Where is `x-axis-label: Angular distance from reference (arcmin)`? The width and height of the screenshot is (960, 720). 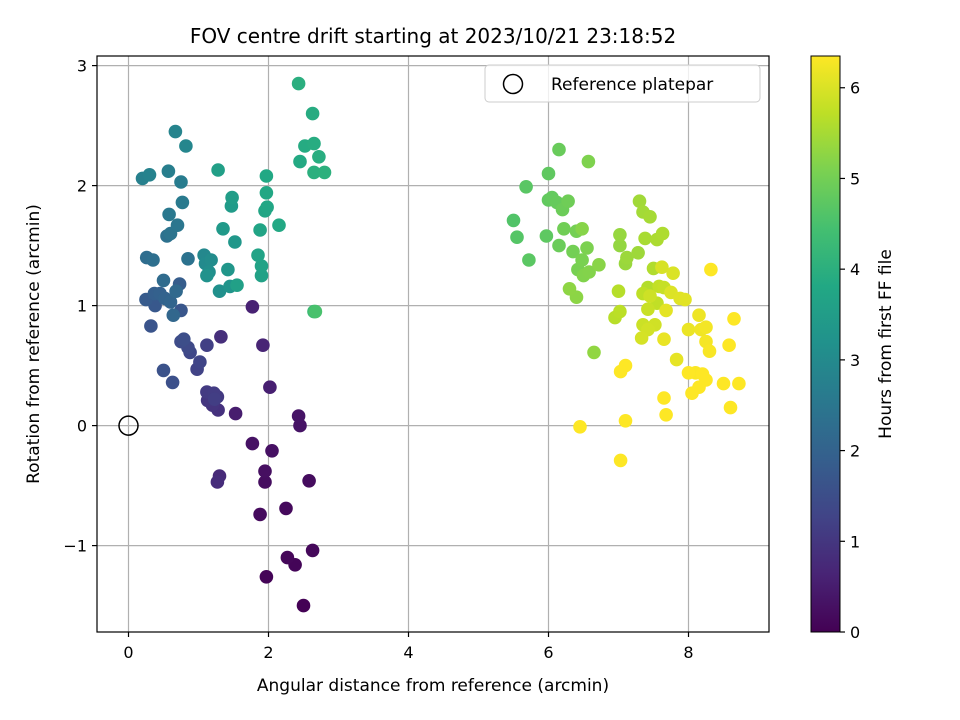 x-axis-label: Angular distance from reference (arcmin) is located at coordinates (433, 686).